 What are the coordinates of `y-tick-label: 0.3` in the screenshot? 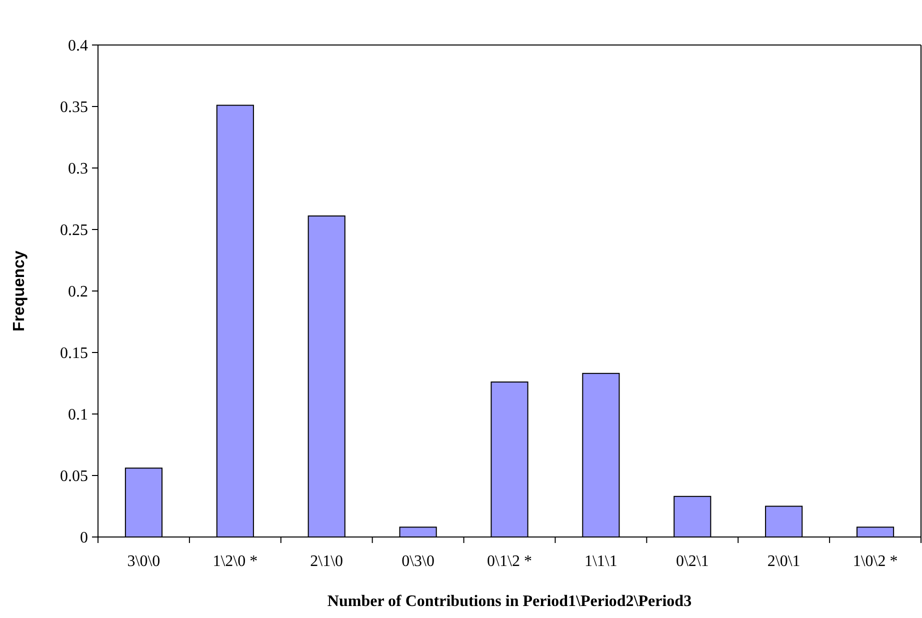 It's located at (78, 169).